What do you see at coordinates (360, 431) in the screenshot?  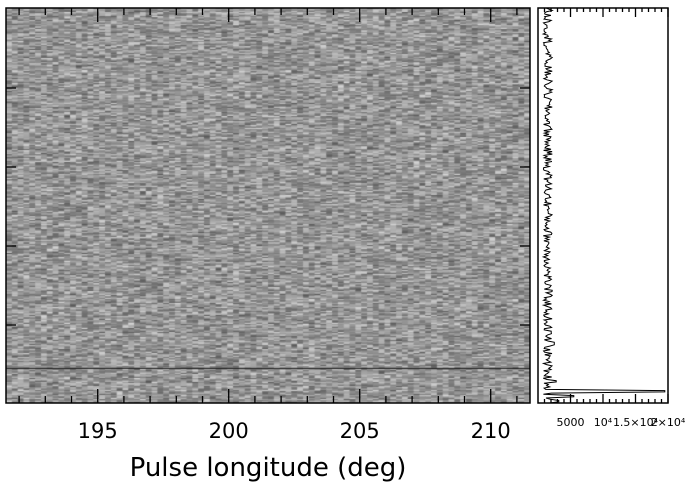 I see `x-tick-label: 205` at bounding box center [360, 431].